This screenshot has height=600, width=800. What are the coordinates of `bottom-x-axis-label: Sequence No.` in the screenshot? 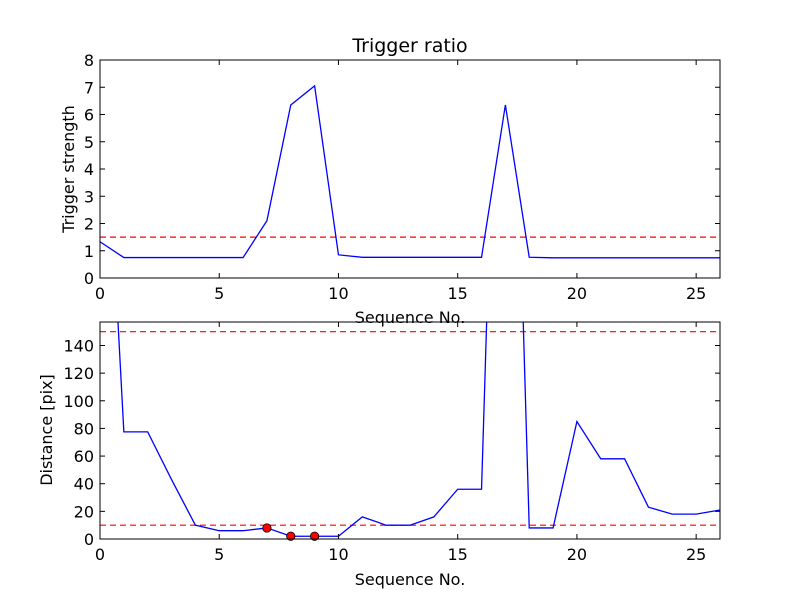 It's located at (410, 579).